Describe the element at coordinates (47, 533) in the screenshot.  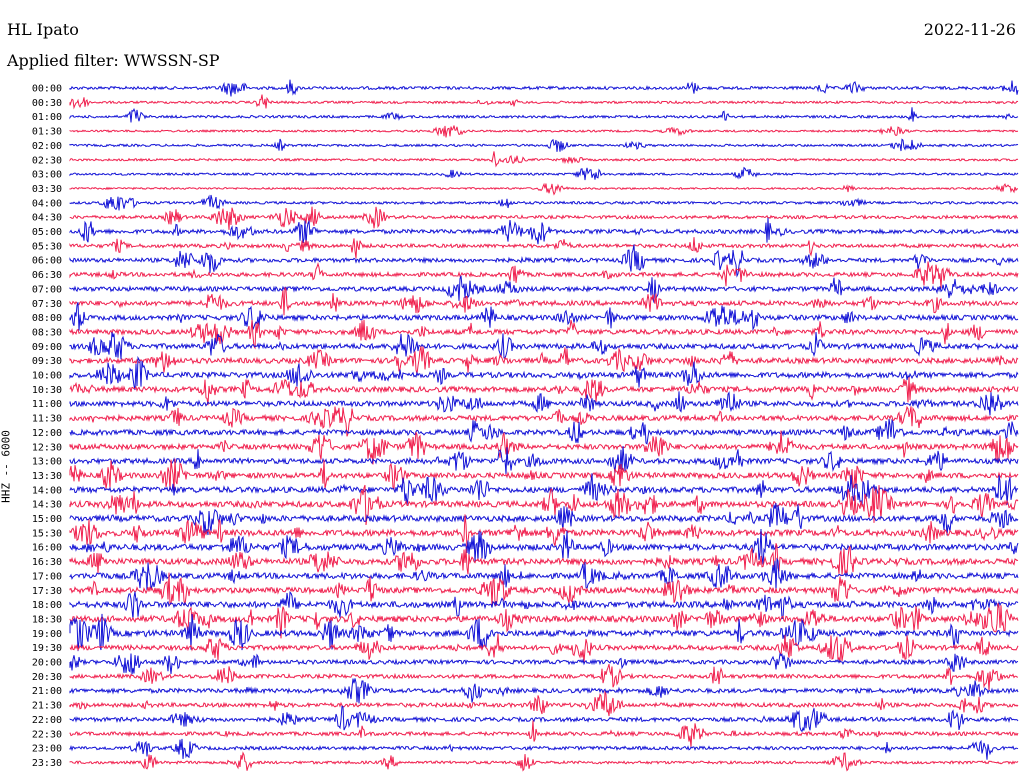
I see `time-tick-label: 15:30` at that location.